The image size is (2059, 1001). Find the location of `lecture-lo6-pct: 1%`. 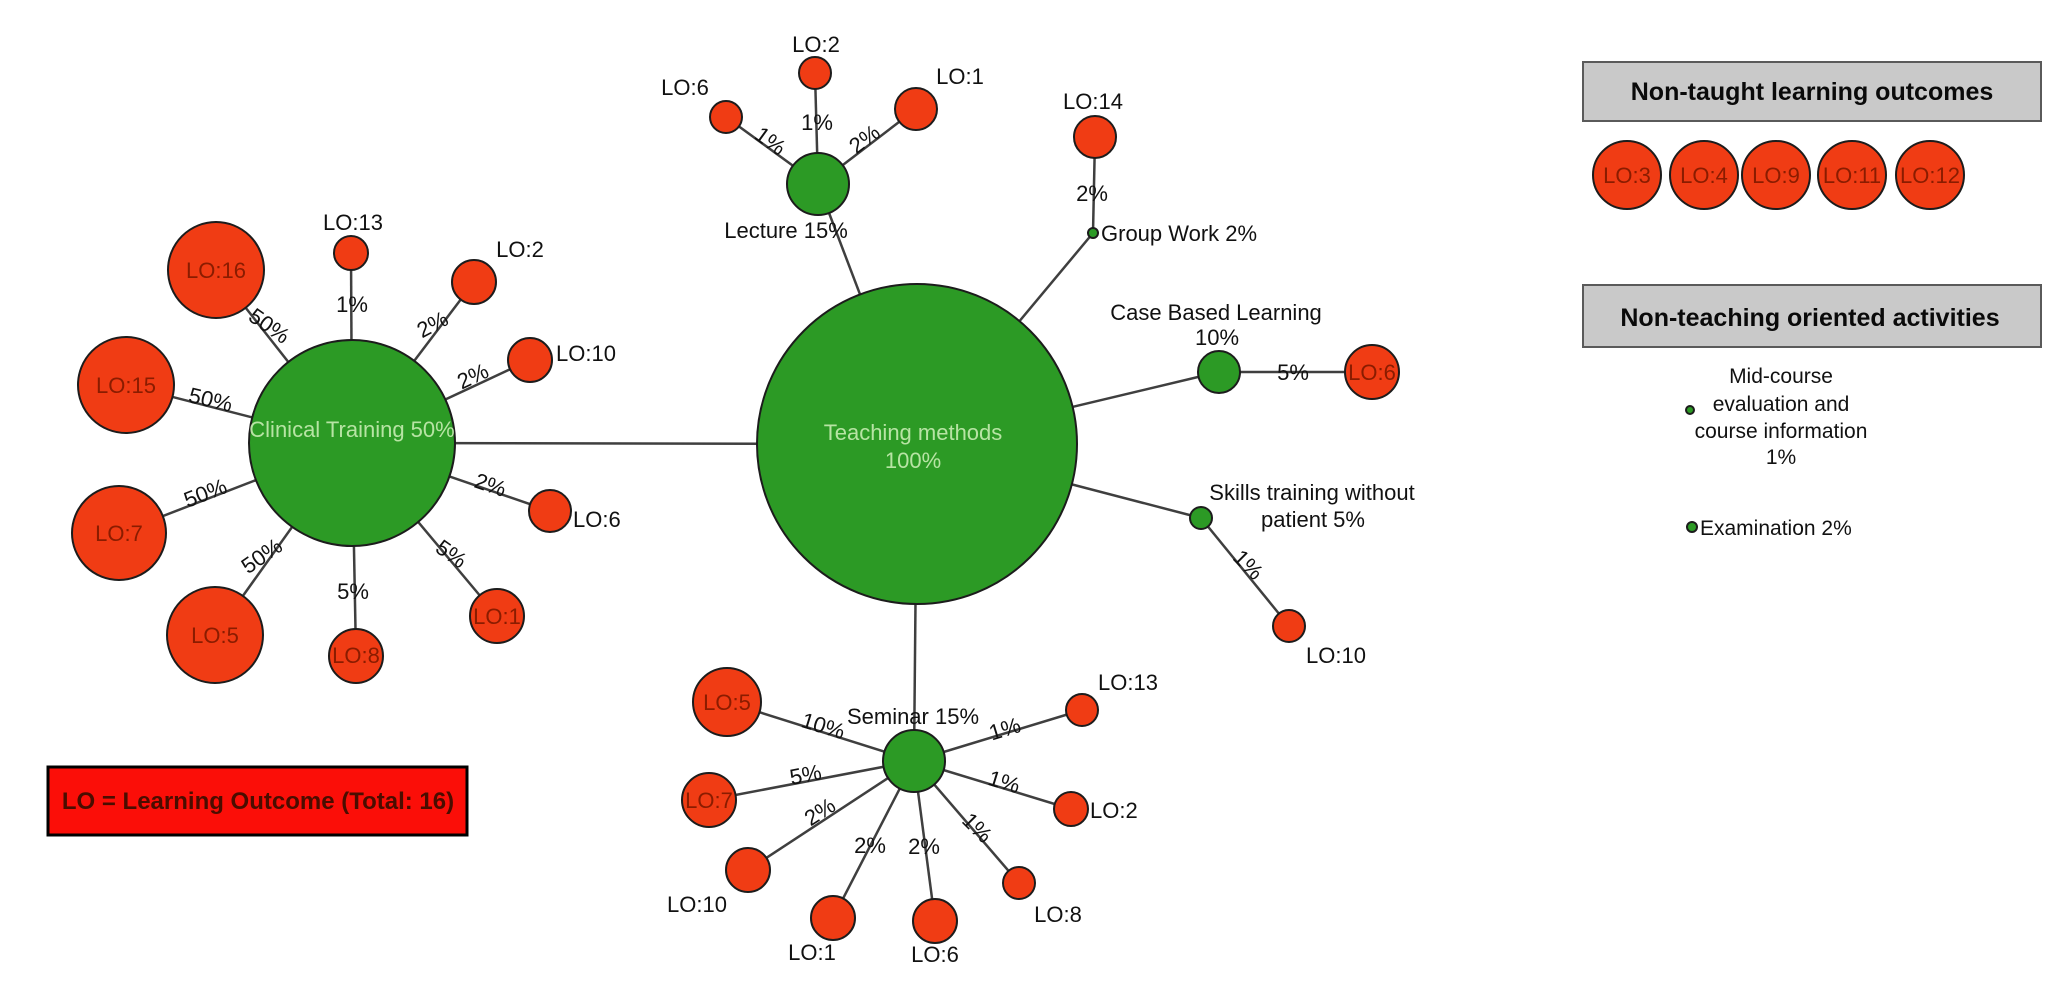

lecture-lo6-pct: 1% is located at coordinates (770, 140).